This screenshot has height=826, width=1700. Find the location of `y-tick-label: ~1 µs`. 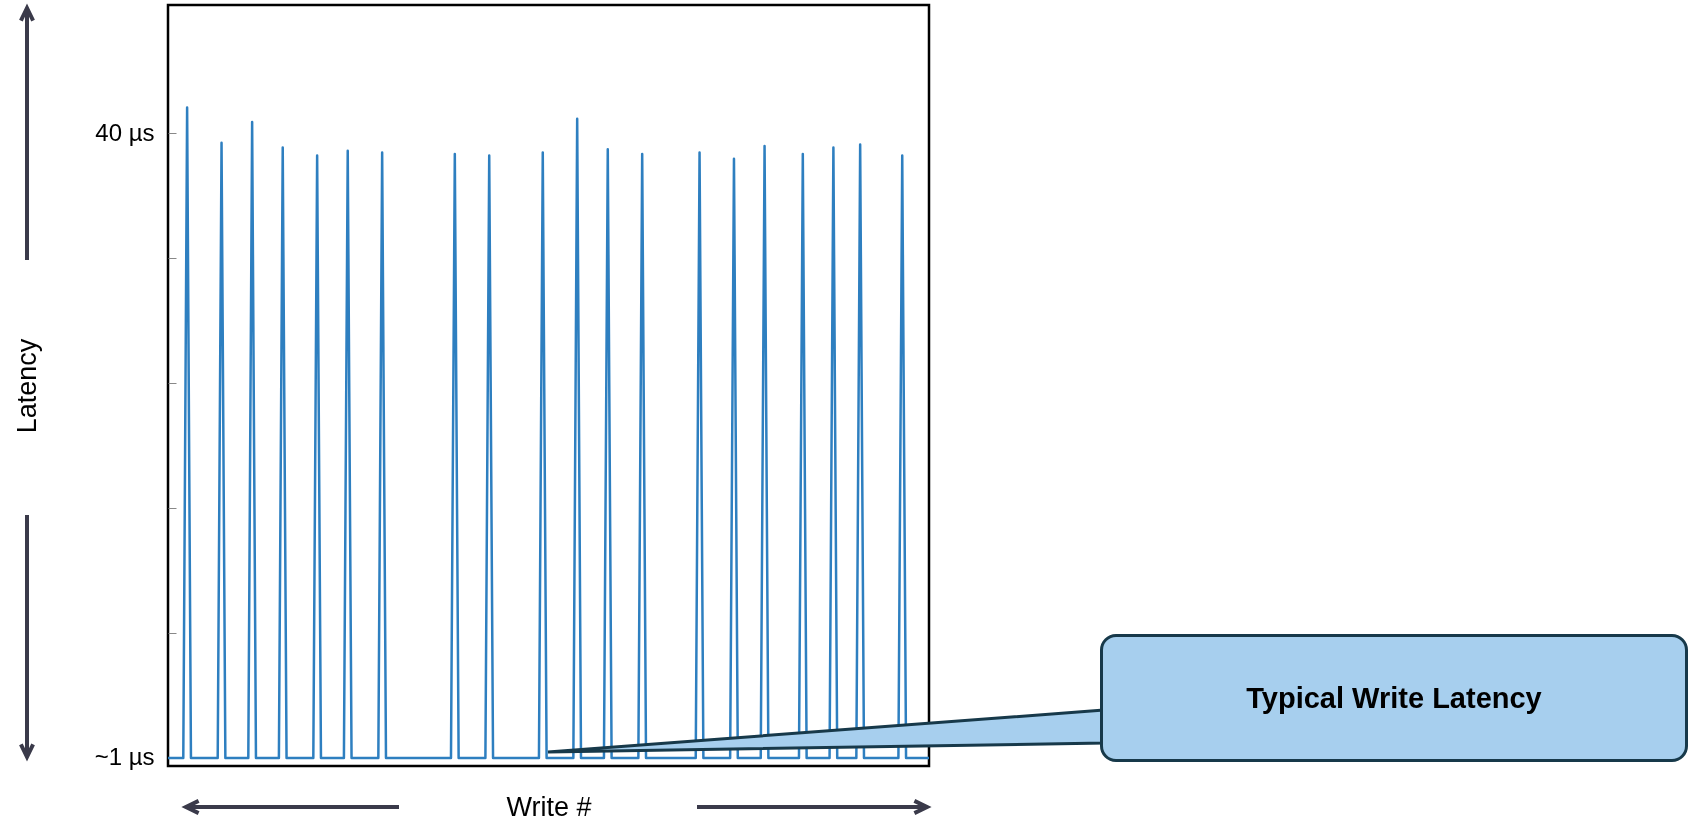

y-tick-label: ~1 µs is located at coordinates (124, 757).